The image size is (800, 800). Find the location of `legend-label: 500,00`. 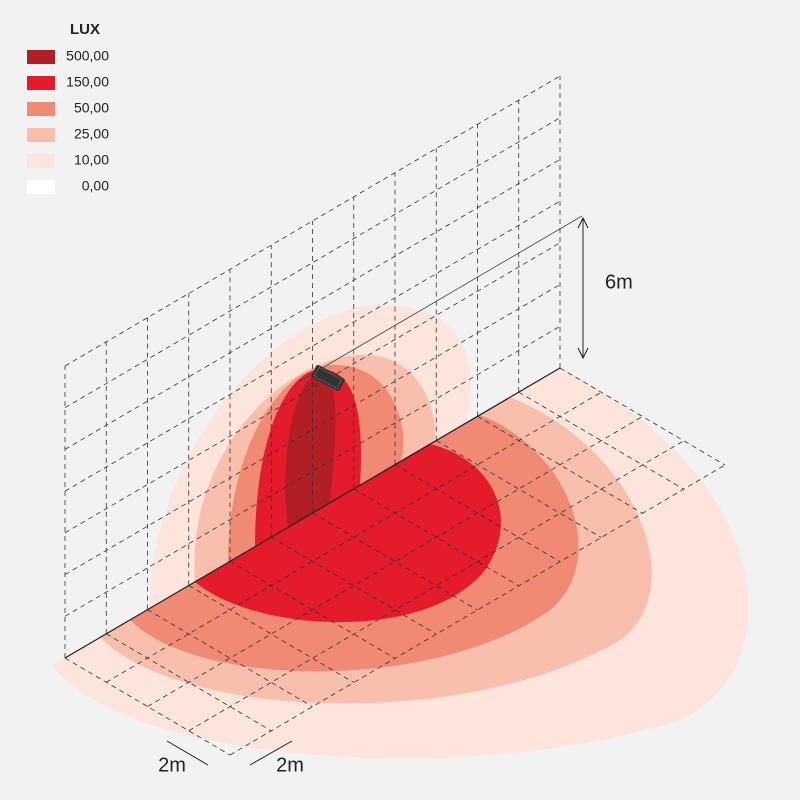

legend-label: 500,00 is located at coordinates (87, 56).